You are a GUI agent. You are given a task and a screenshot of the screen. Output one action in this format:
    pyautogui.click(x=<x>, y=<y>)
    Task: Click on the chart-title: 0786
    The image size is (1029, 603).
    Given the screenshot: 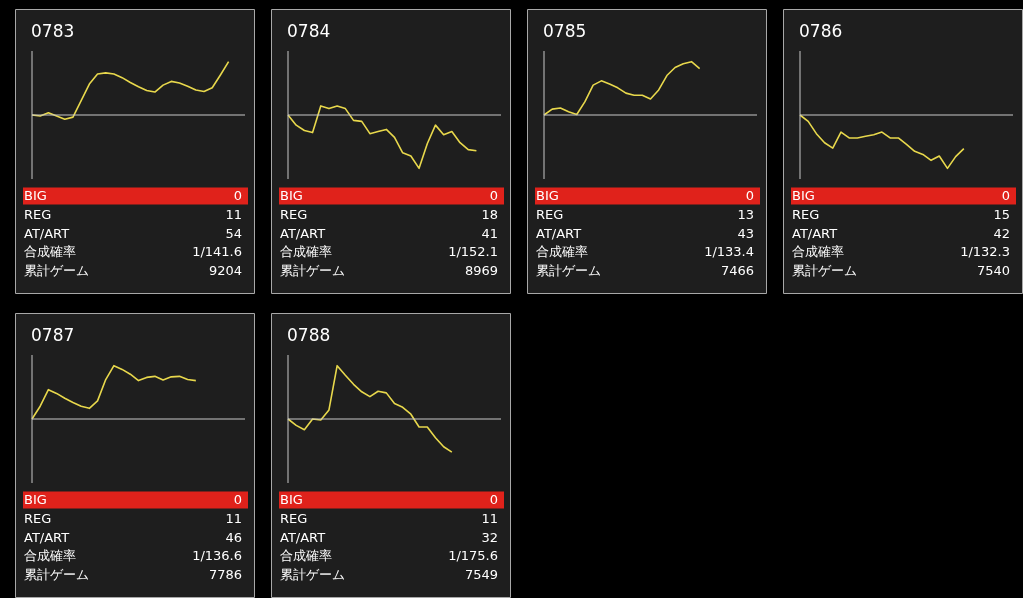 What is the action you would take?
    pyautogui.click(x=821, y=31)
    